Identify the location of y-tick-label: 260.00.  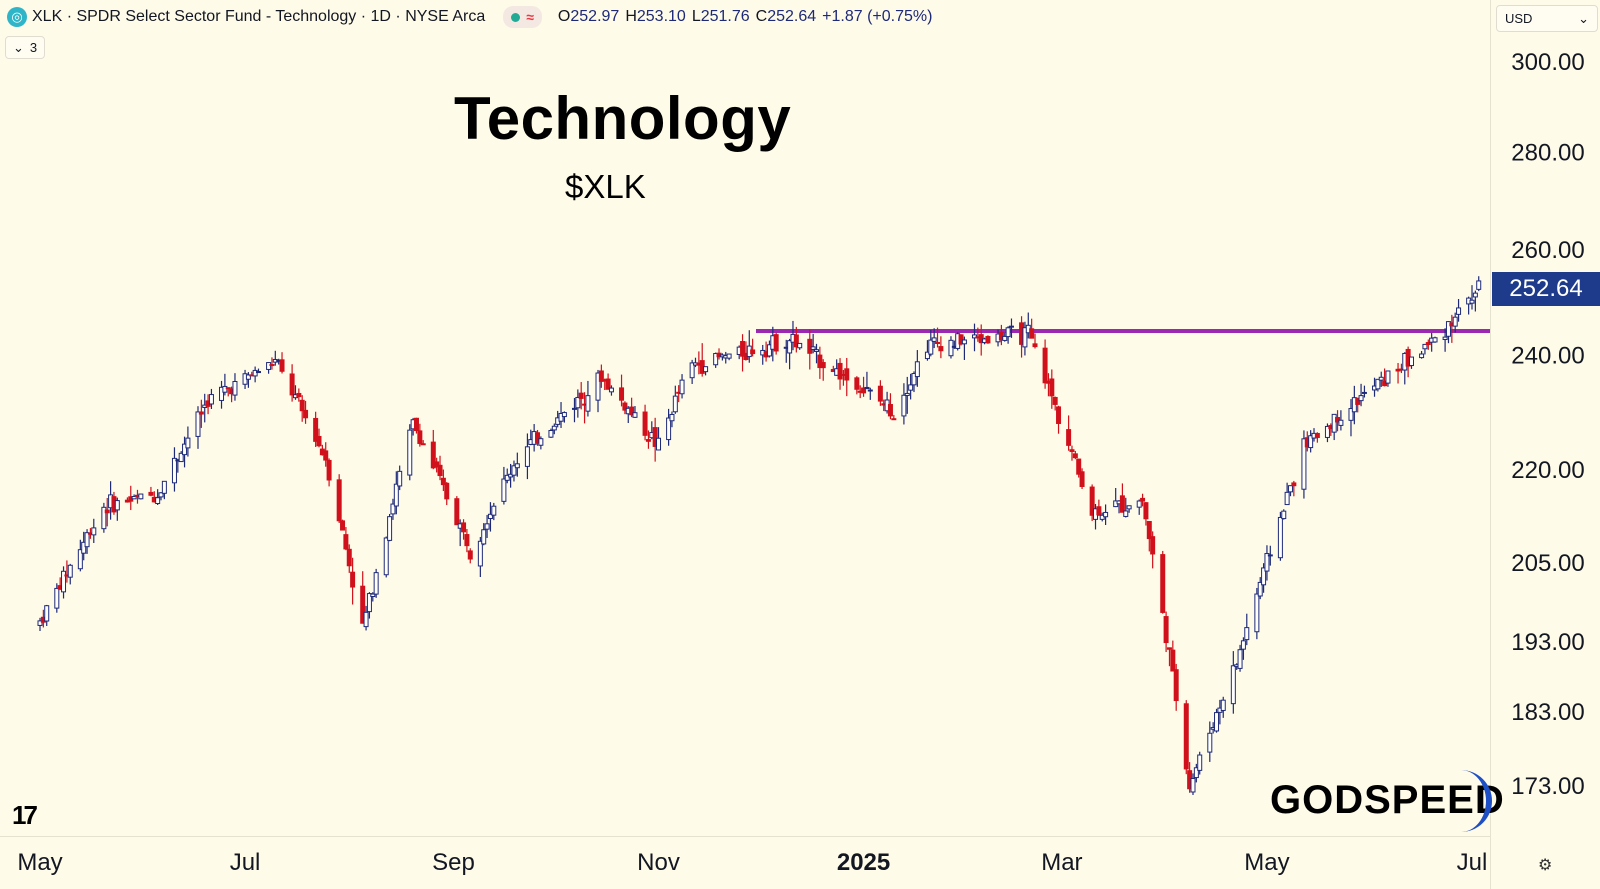
(1547, 250).